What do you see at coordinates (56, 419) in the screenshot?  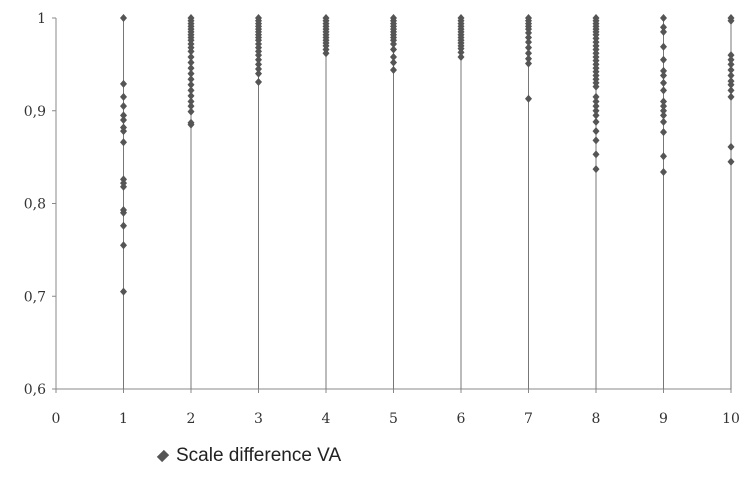 I see `x-tick-label: 0` at bounding box center [56, 419].